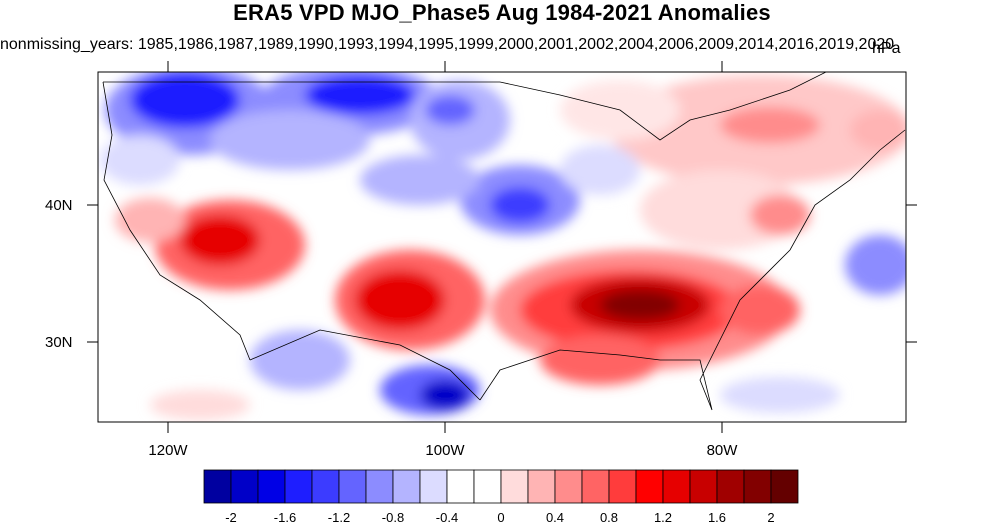  I want to click on colorbar-label: 1.2, so click(663, 516).